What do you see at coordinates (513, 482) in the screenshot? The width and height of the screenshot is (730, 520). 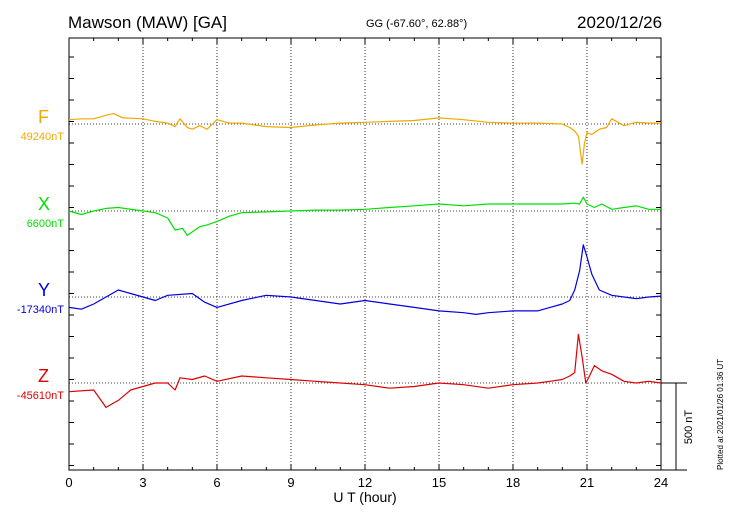 I see `x-tick-label-18: 18` at bounding box center [513, 482].